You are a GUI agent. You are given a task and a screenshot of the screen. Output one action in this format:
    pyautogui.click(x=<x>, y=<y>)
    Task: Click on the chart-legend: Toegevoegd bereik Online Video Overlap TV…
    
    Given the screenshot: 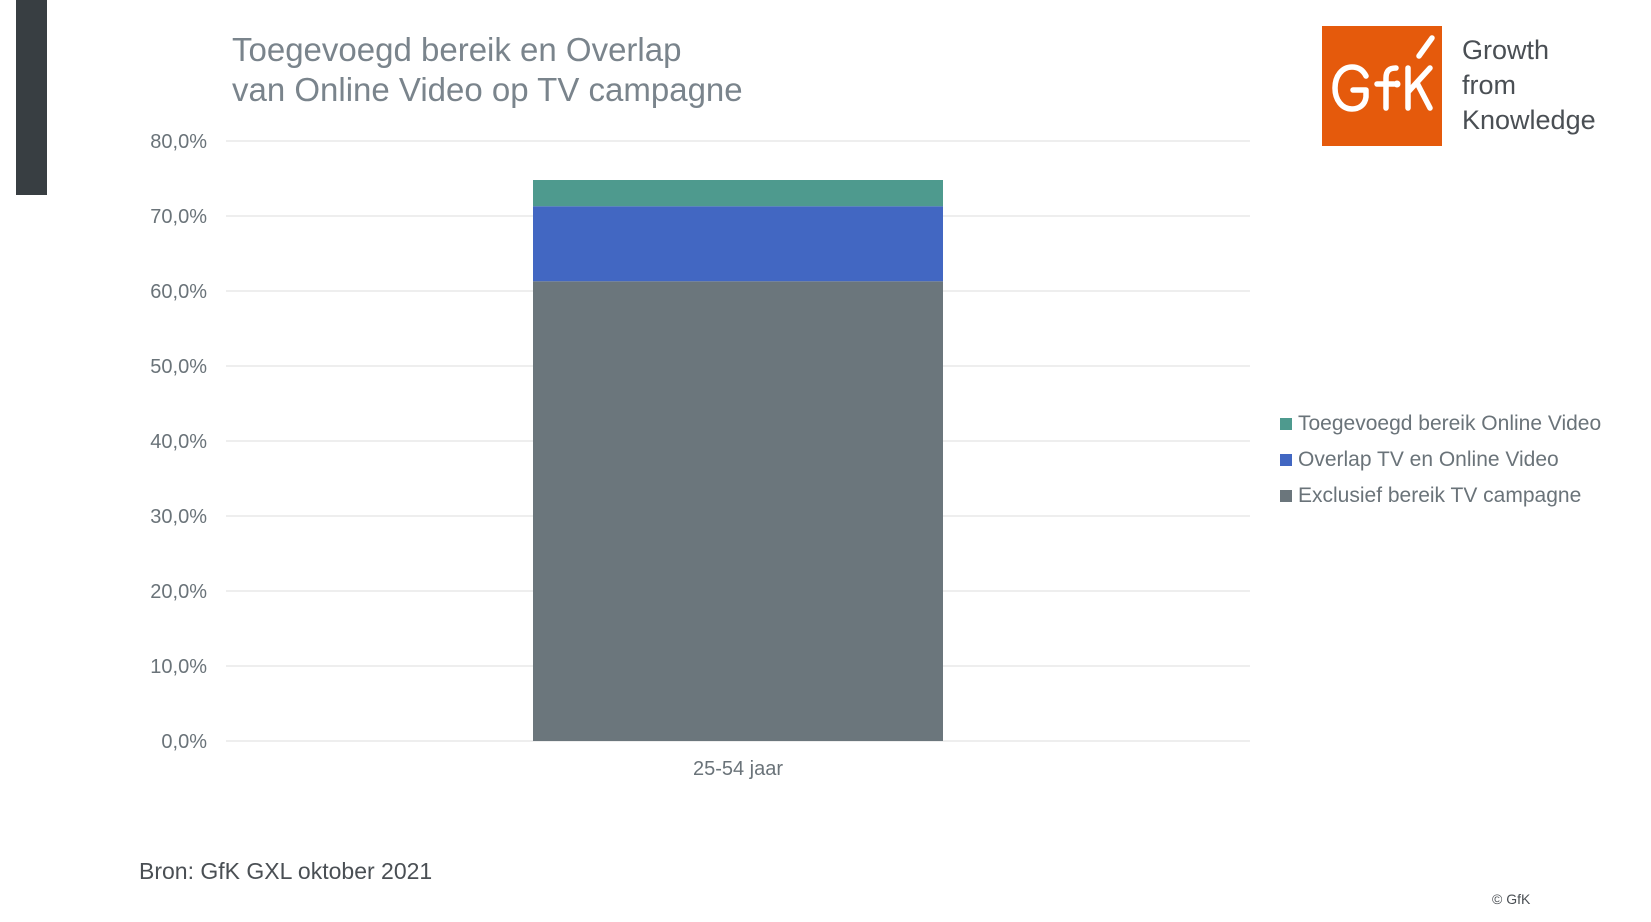 What is the action you would take?
    pyautogui.click(x=1440, y=460)
    